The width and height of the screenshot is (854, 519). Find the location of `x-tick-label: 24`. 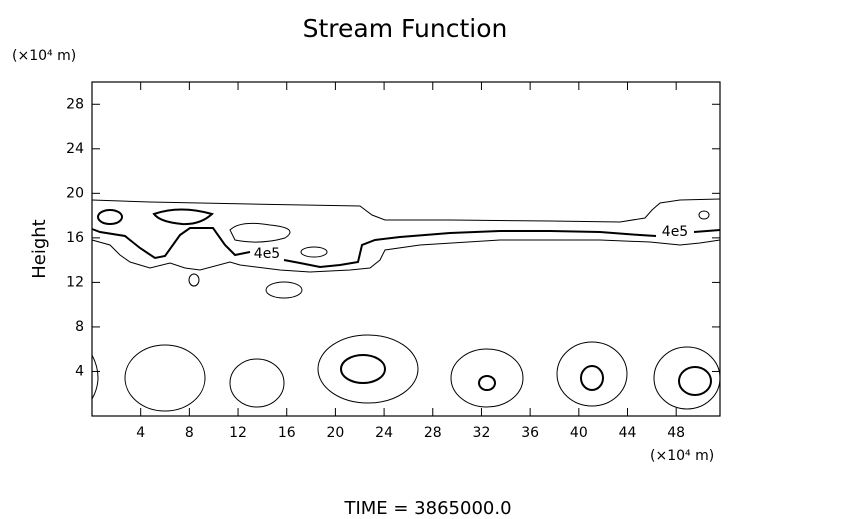

x-tick-label: 24 is located at coordinates (384, 433).